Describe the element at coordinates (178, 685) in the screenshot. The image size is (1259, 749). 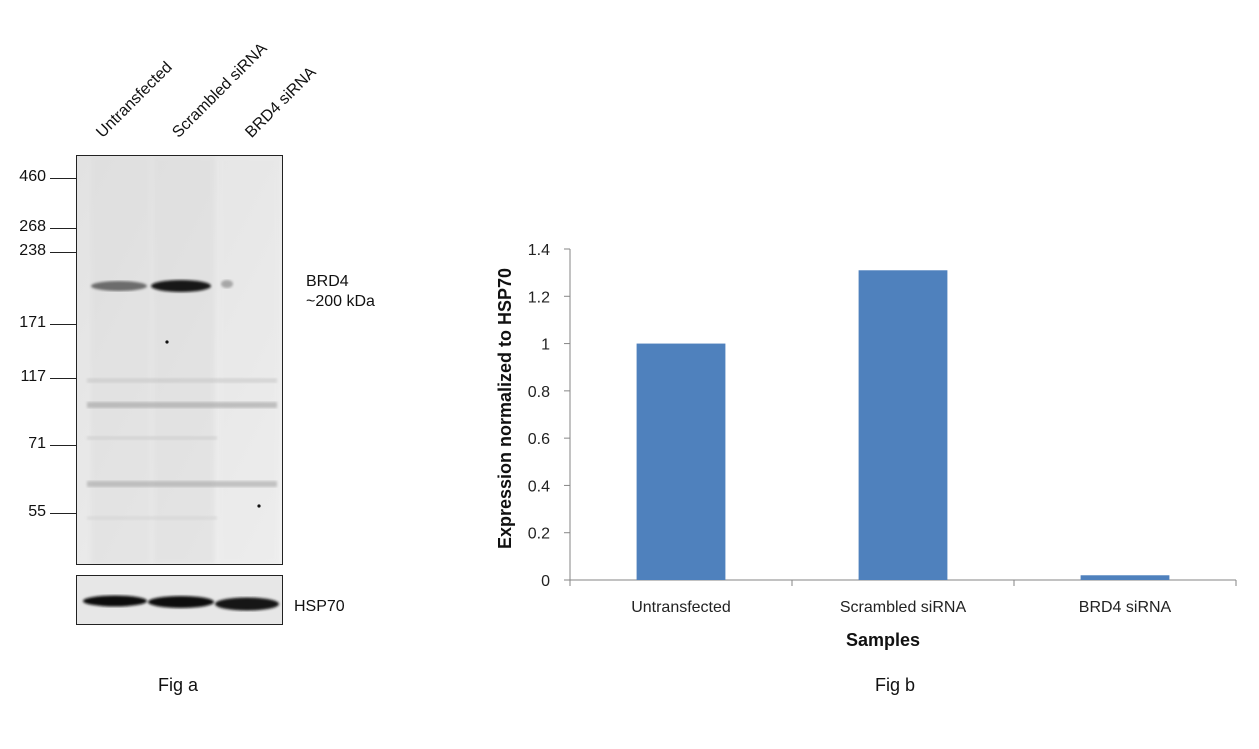
I see `fig-a-caption: Fig a` at that location.